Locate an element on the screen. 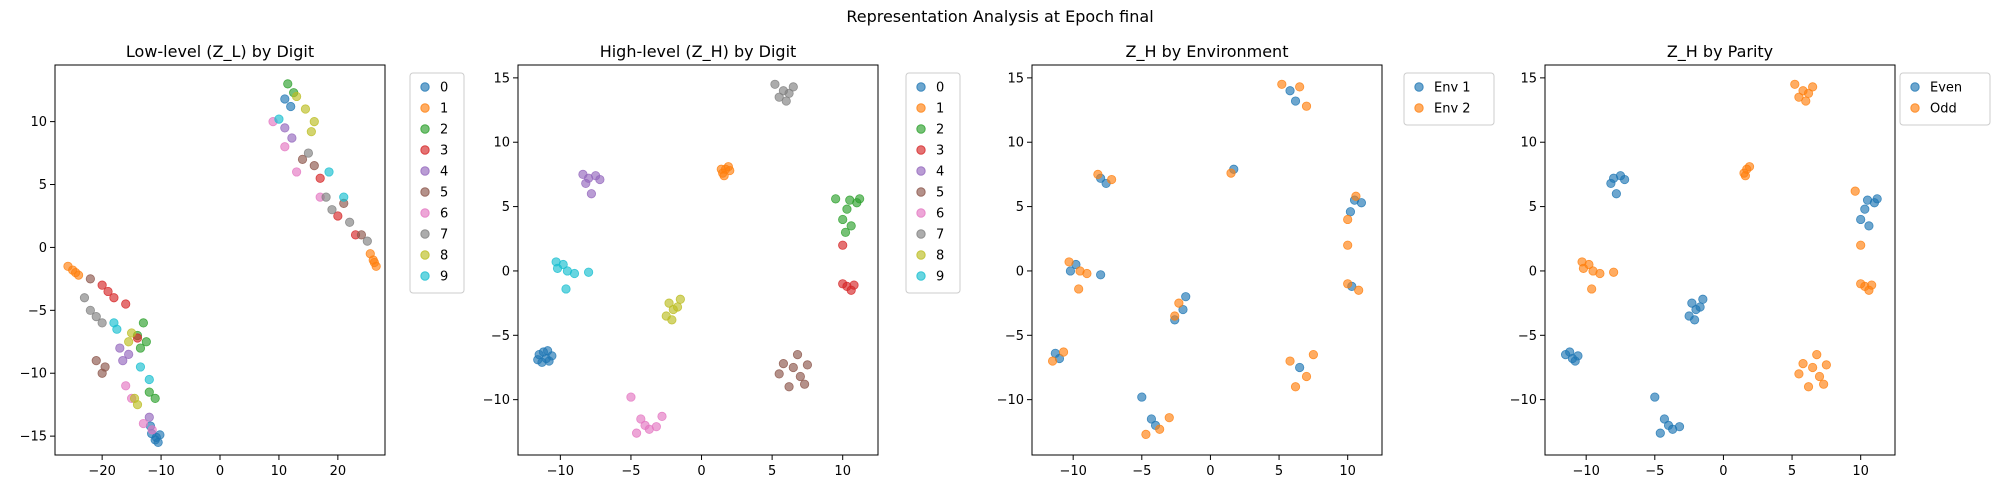 This screenshot has width=2000, height=500. y-tick-label: 0 is located at coordinates (506, 271).